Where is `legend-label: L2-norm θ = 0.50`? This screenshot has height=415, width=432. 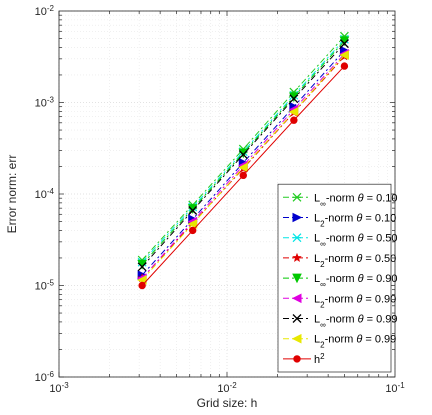 legend-label: L2-norm θ = 0.50 is located at coordinates (355, 261).